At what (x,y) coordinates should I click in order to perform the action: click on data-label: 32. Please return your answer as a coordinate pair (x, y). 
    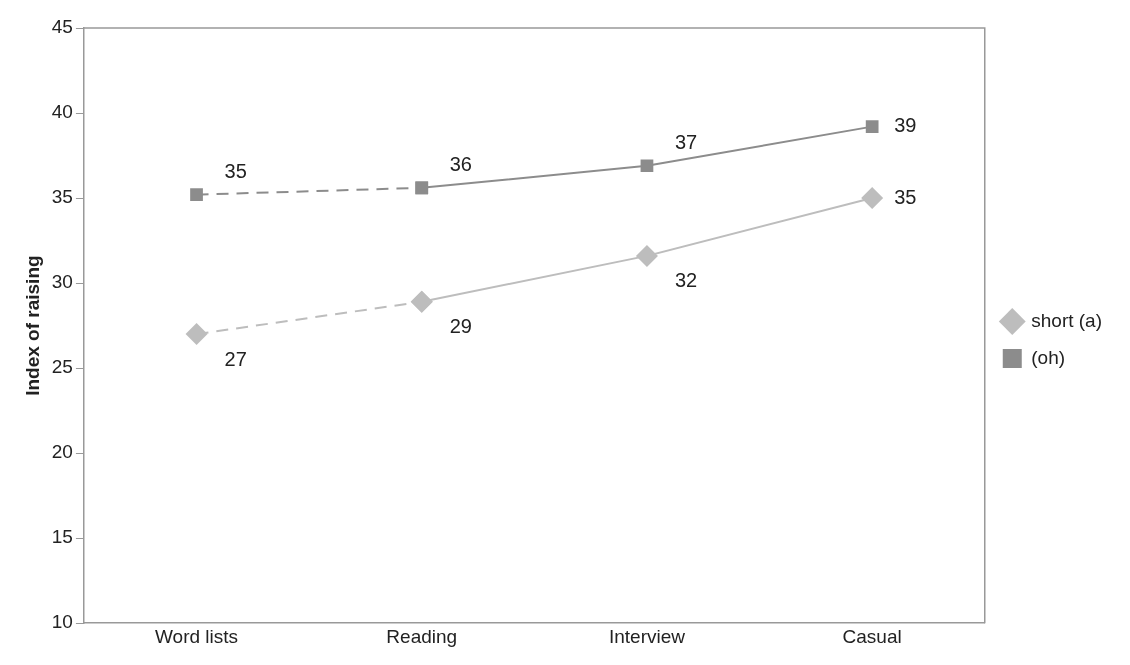
    Looking at the image, I should click on (686, 280).